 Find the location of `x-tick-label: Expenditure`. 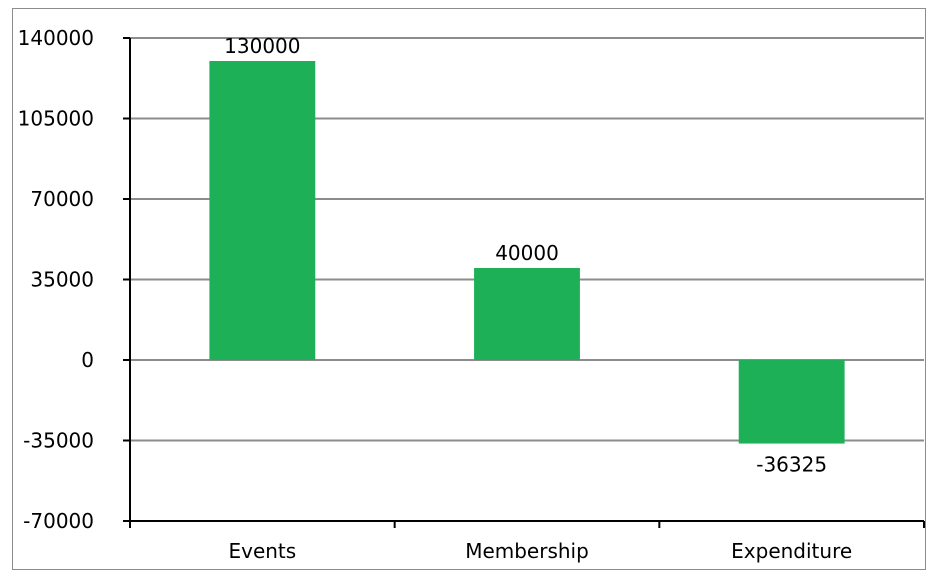

x-tick-label: Expenditure is located at coordinates (791, 551).